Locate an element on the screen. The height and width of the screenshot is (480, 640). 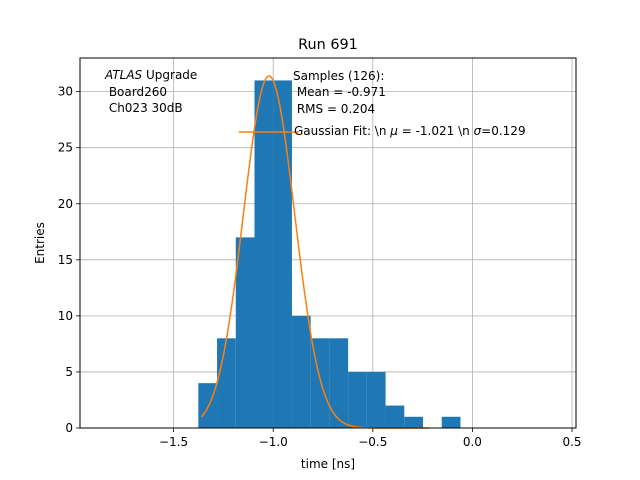
y-tick-label: 10 is located at coordinates (65, 316).